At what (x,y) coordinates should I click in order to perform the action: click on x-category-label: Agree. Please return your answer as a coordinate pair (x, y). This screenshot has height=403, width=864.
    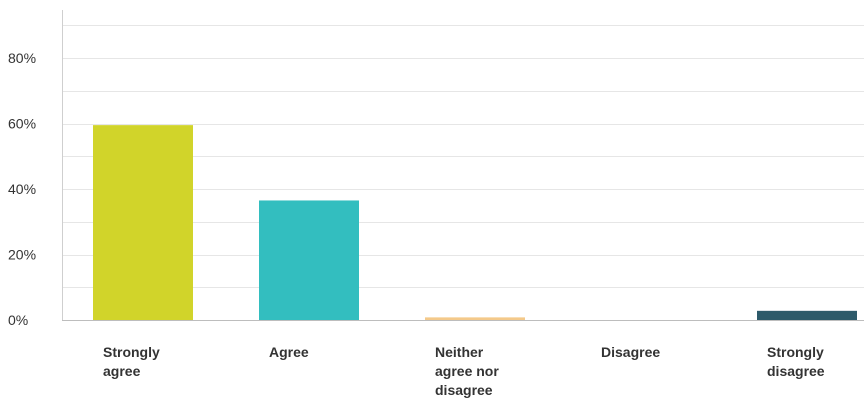
    Looking at the image, I should click on (289, 352).